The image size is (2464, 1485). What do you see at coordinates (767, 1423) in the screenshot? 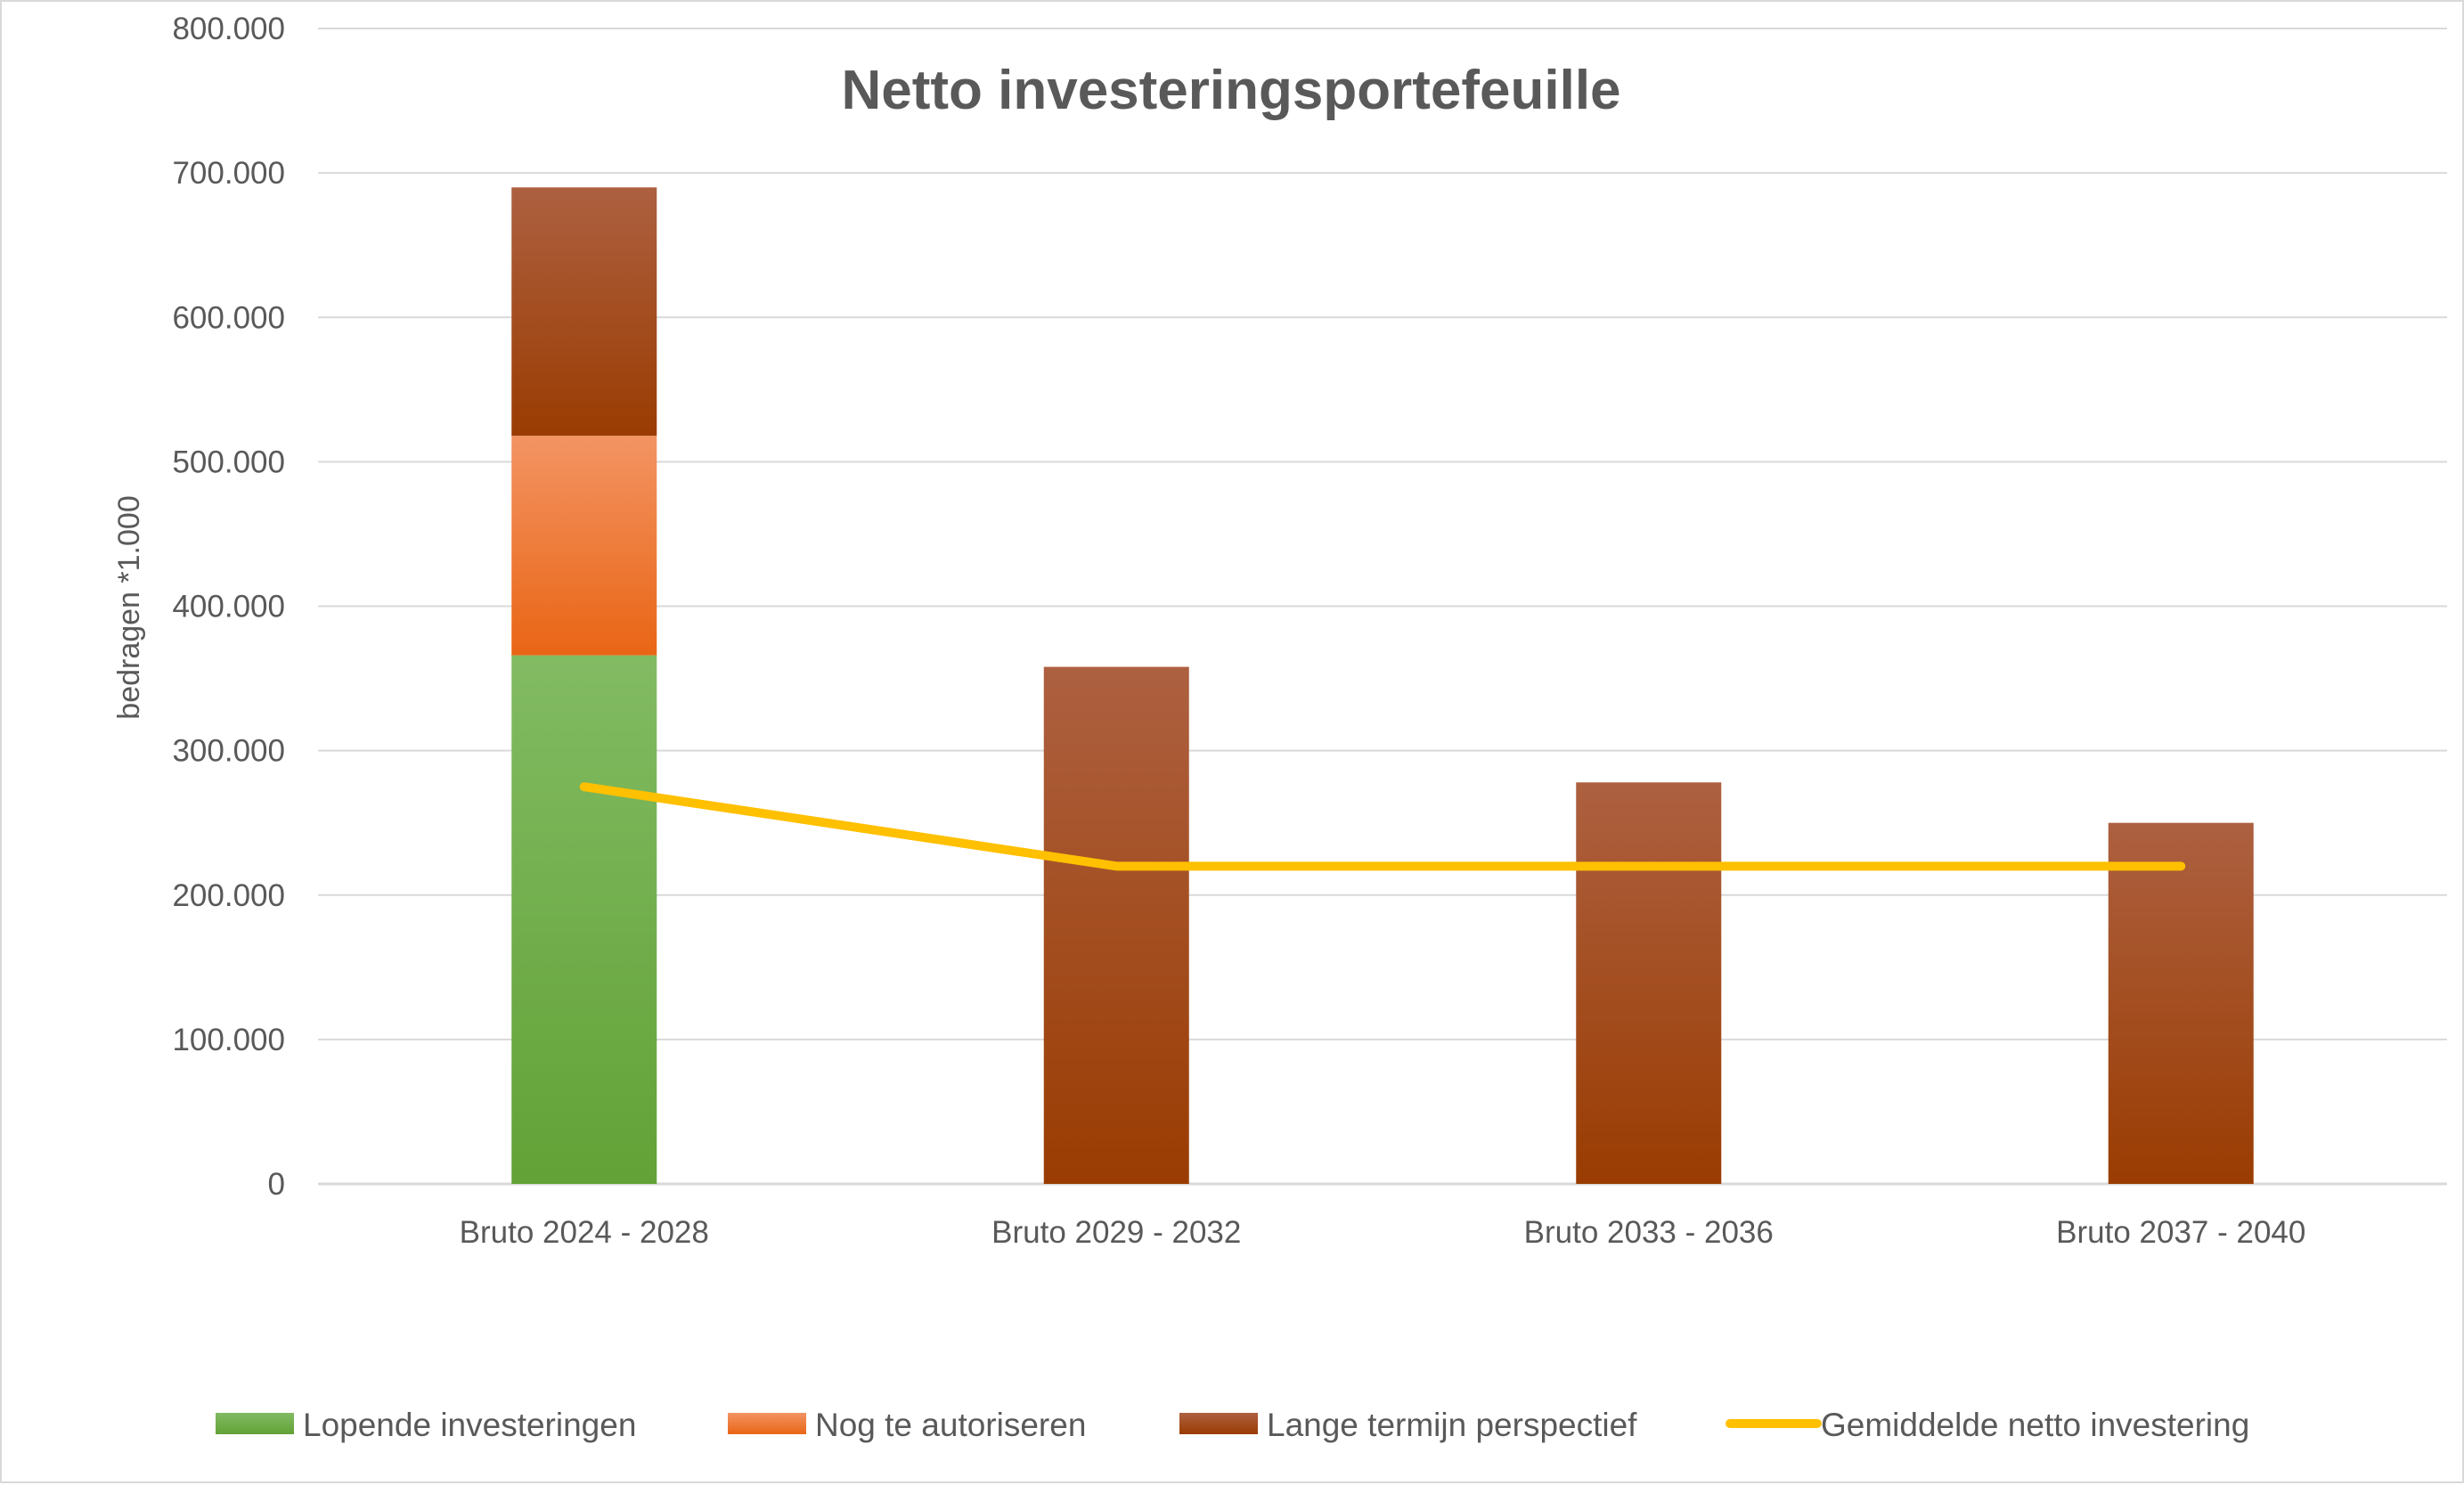
I see `legend-swatch-nog-te-autoriseren` at bounding box center [767, 1423].